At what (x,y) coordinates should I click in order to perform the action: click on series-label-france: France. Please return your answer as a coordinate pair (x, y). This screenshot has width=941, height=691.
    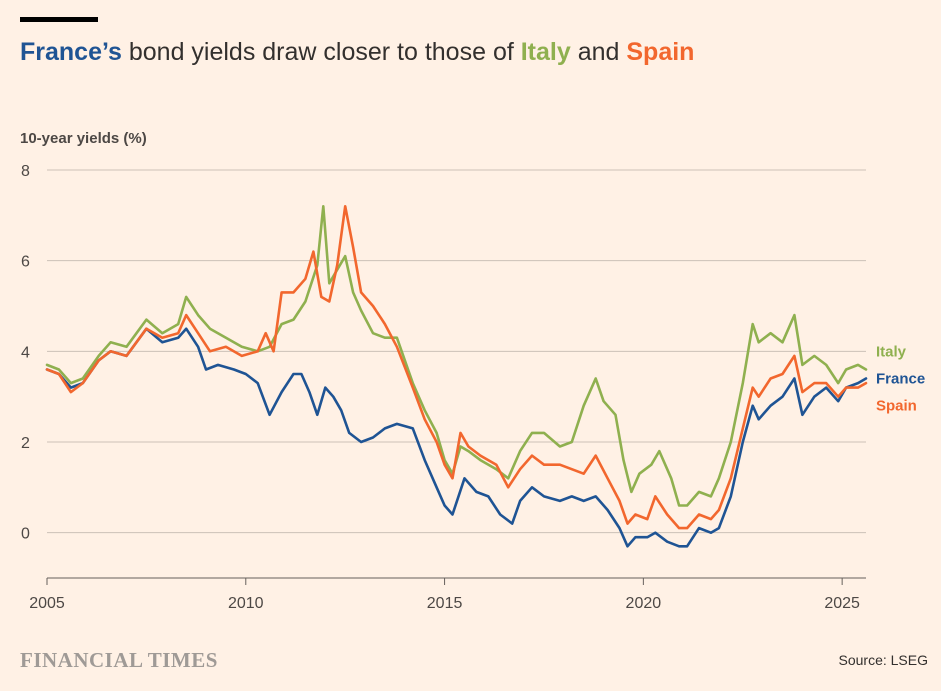
    Looking at the image, I should click on (900, 379).